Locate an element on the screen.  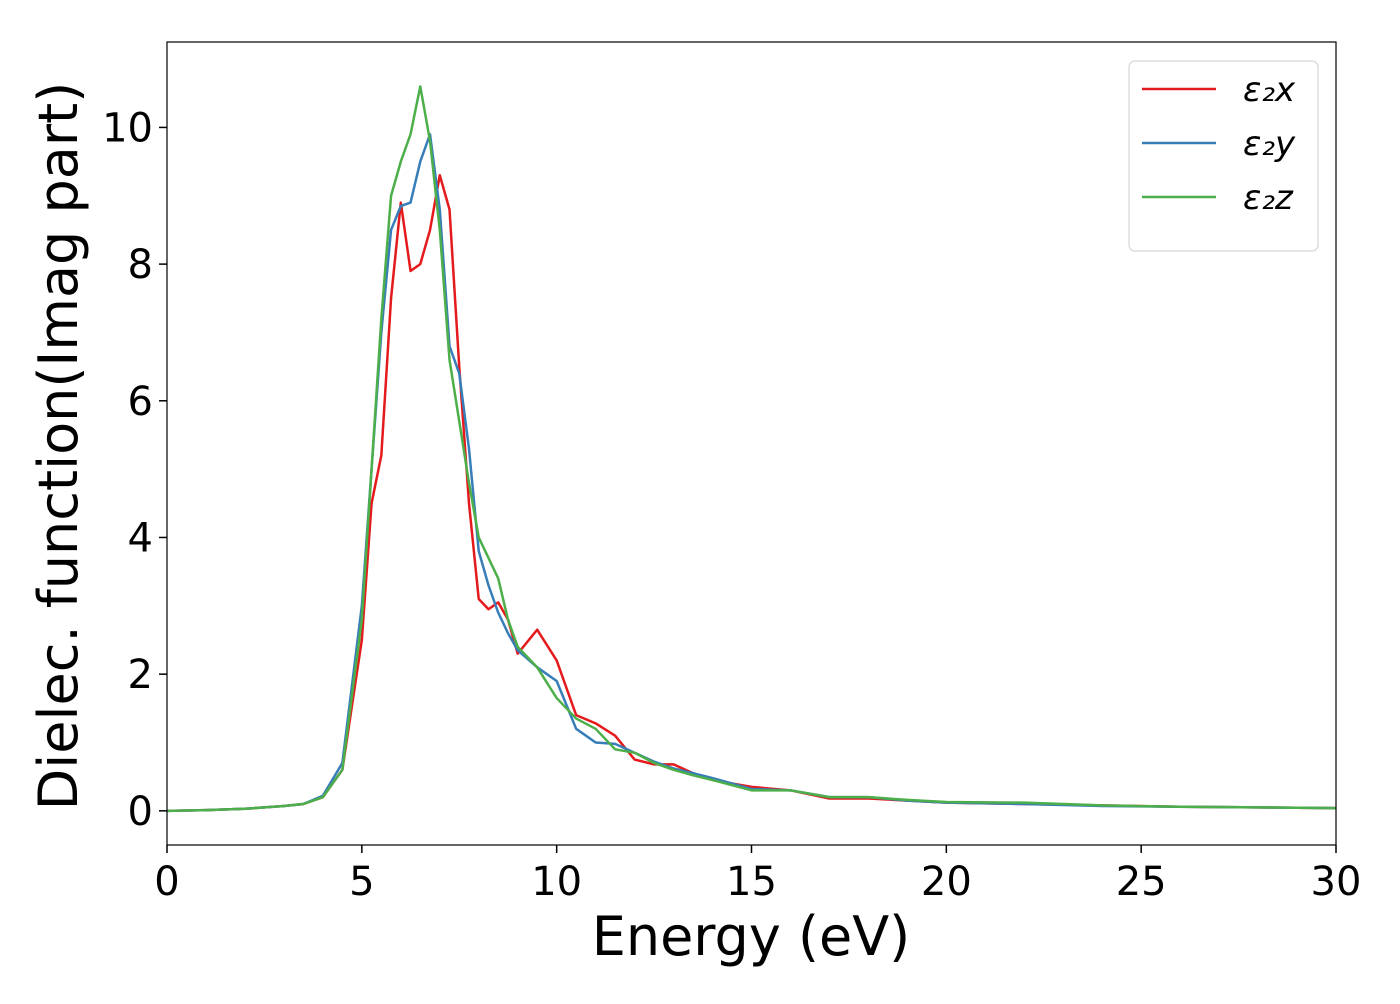
y-axis-label: Dielec. function(Imag part) is located at coordinates (58, 446).